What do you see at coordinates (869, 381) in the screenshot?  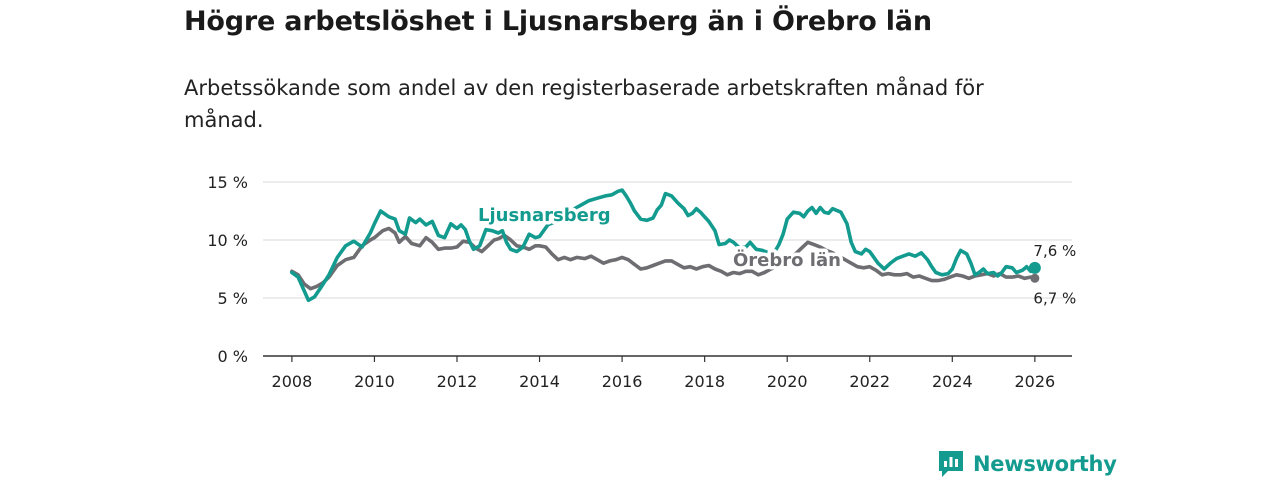 I see `x-tick-label: 2022` at bounding box center [869, 381].